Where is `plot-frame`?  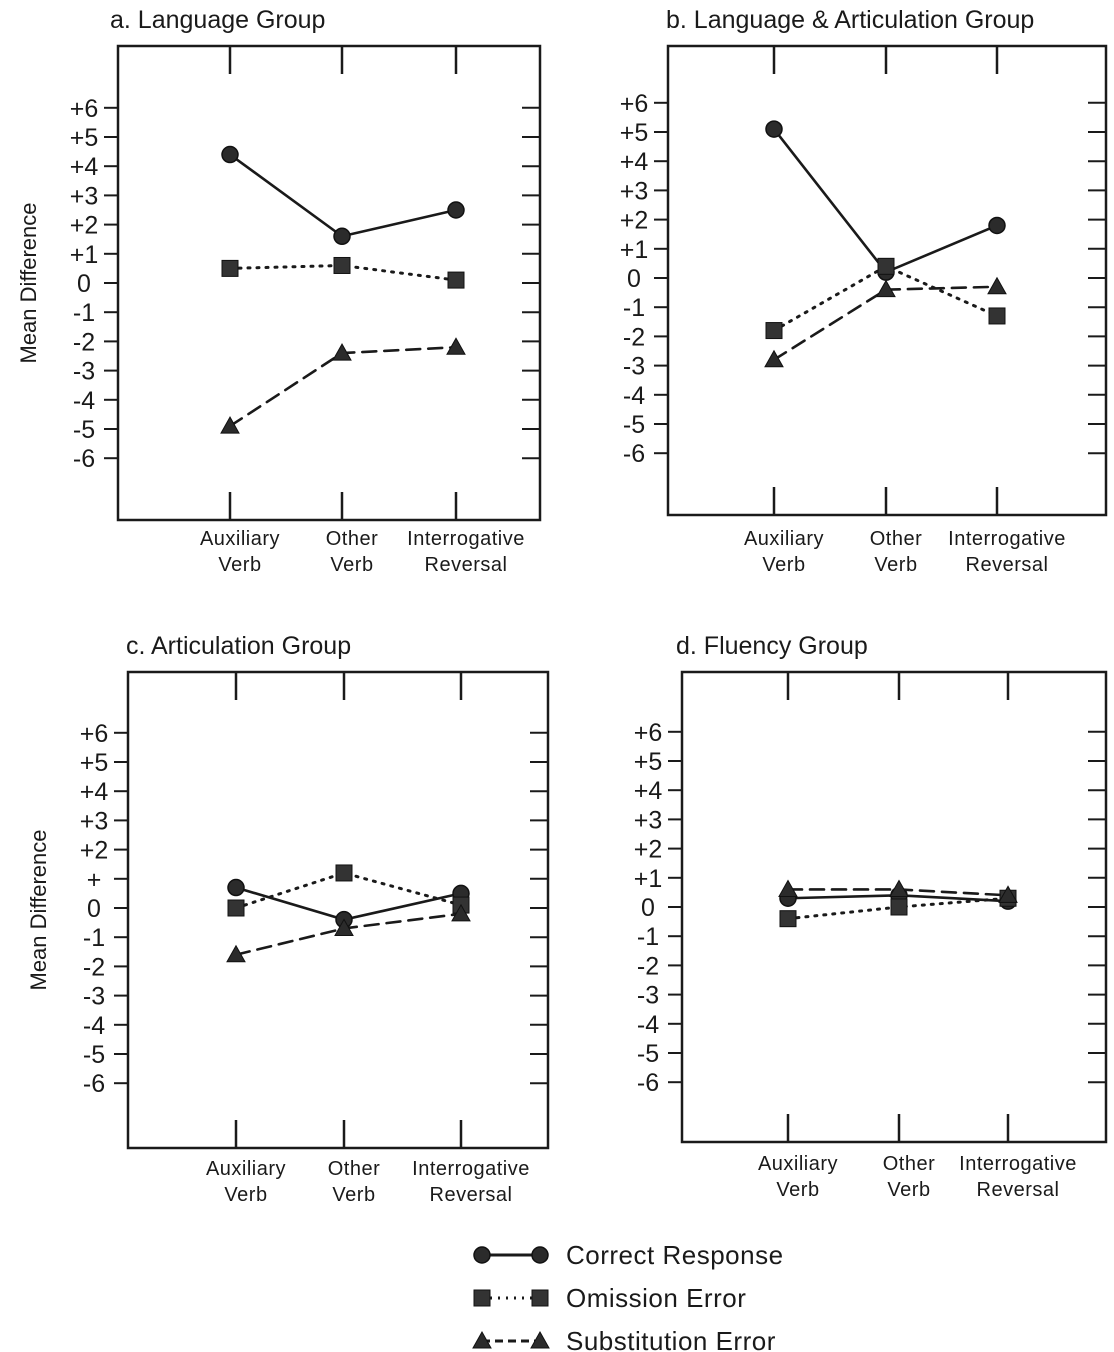
plot-frame is located at coordinates (338, 910).